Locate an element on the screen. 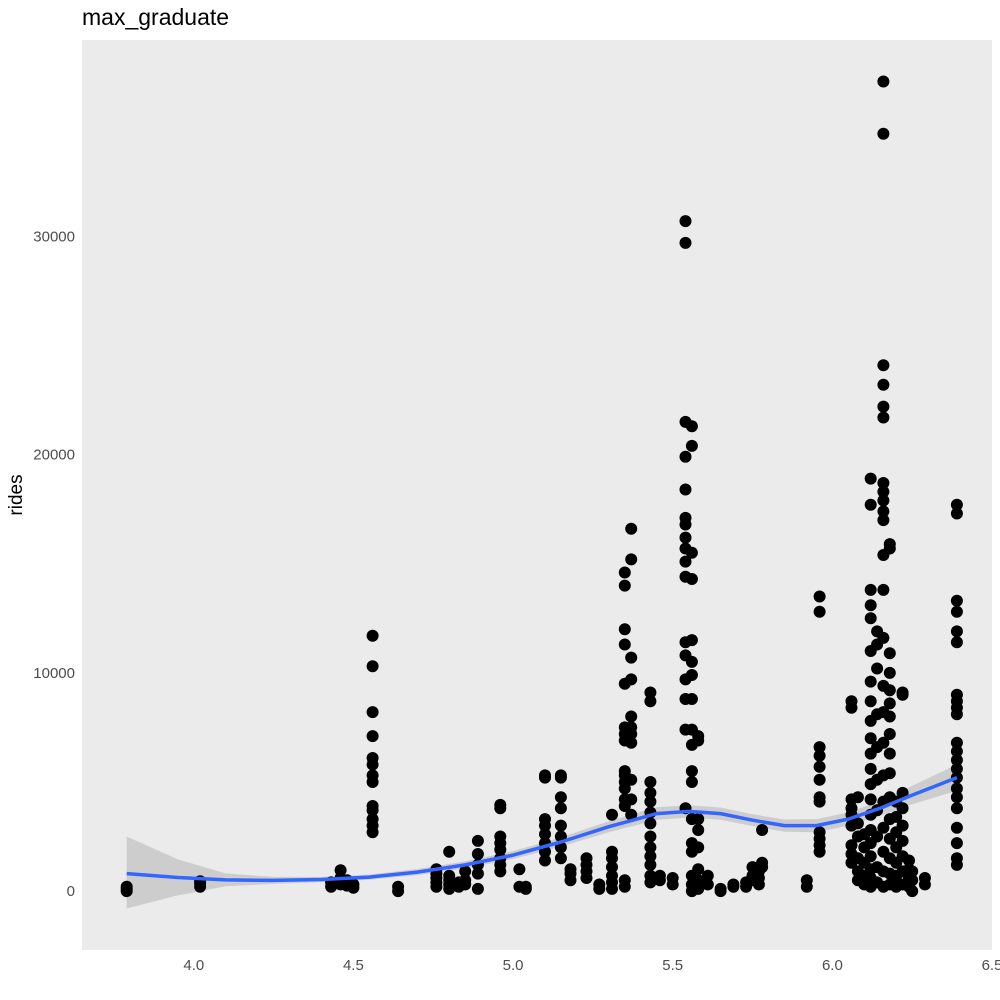  x-tick-label: 6.0 is located at coordinates (832, 965).